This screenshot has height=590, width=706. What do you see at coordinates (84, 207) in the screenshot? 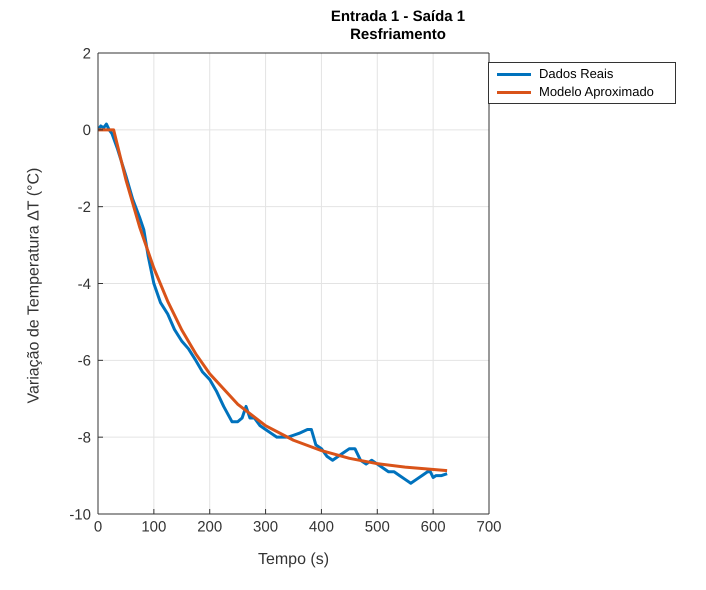
I see `y-tick-label: -2` at bounding box center [84, 207].